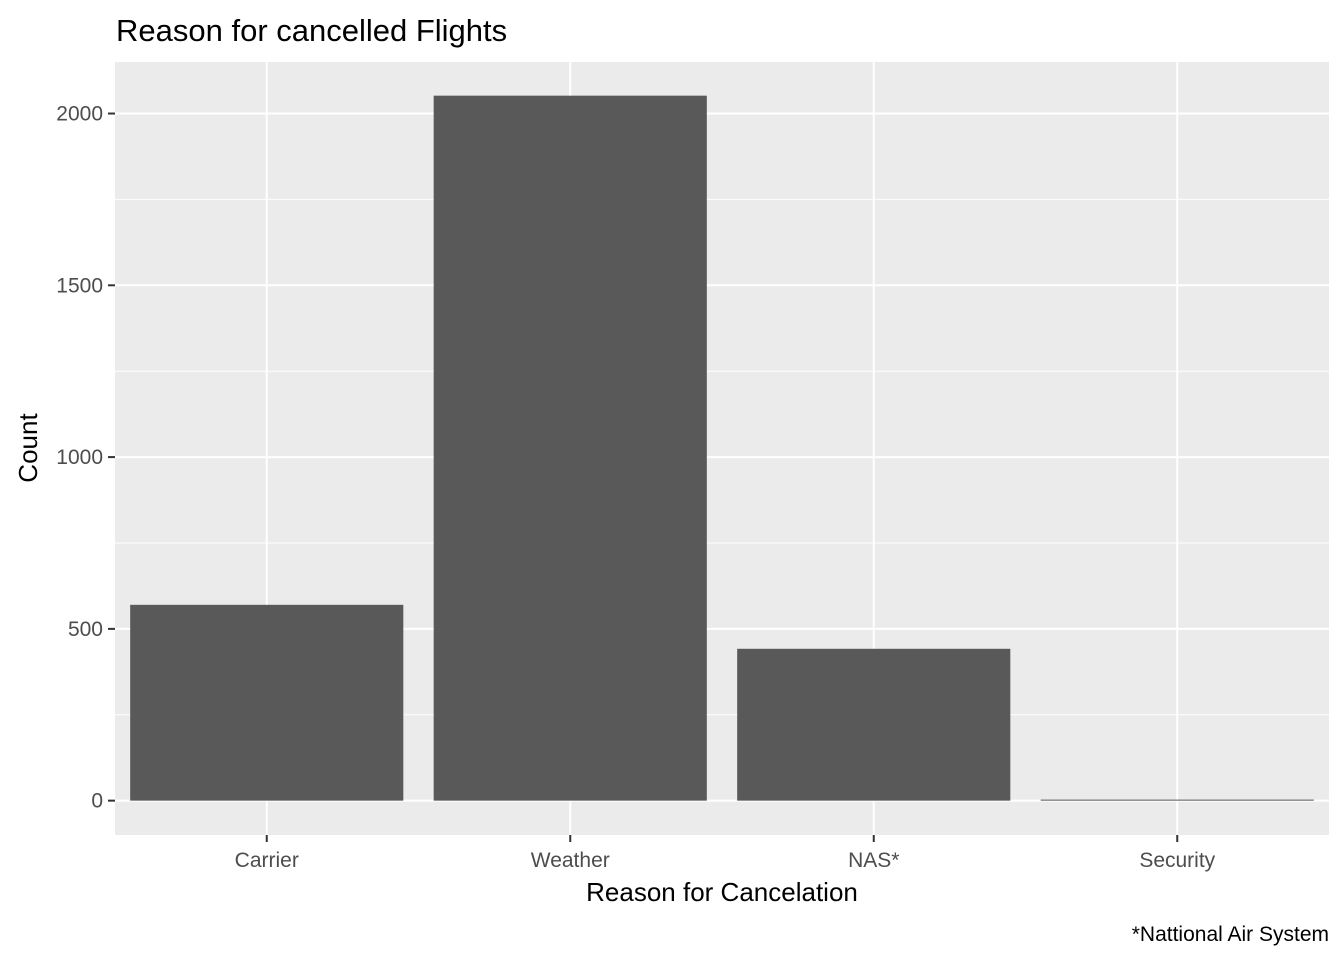 The image size is (1344, 960). Describe the element at coordinates (79, 285) in the screenshot. I see `y-tick-label: 1500` at that location.